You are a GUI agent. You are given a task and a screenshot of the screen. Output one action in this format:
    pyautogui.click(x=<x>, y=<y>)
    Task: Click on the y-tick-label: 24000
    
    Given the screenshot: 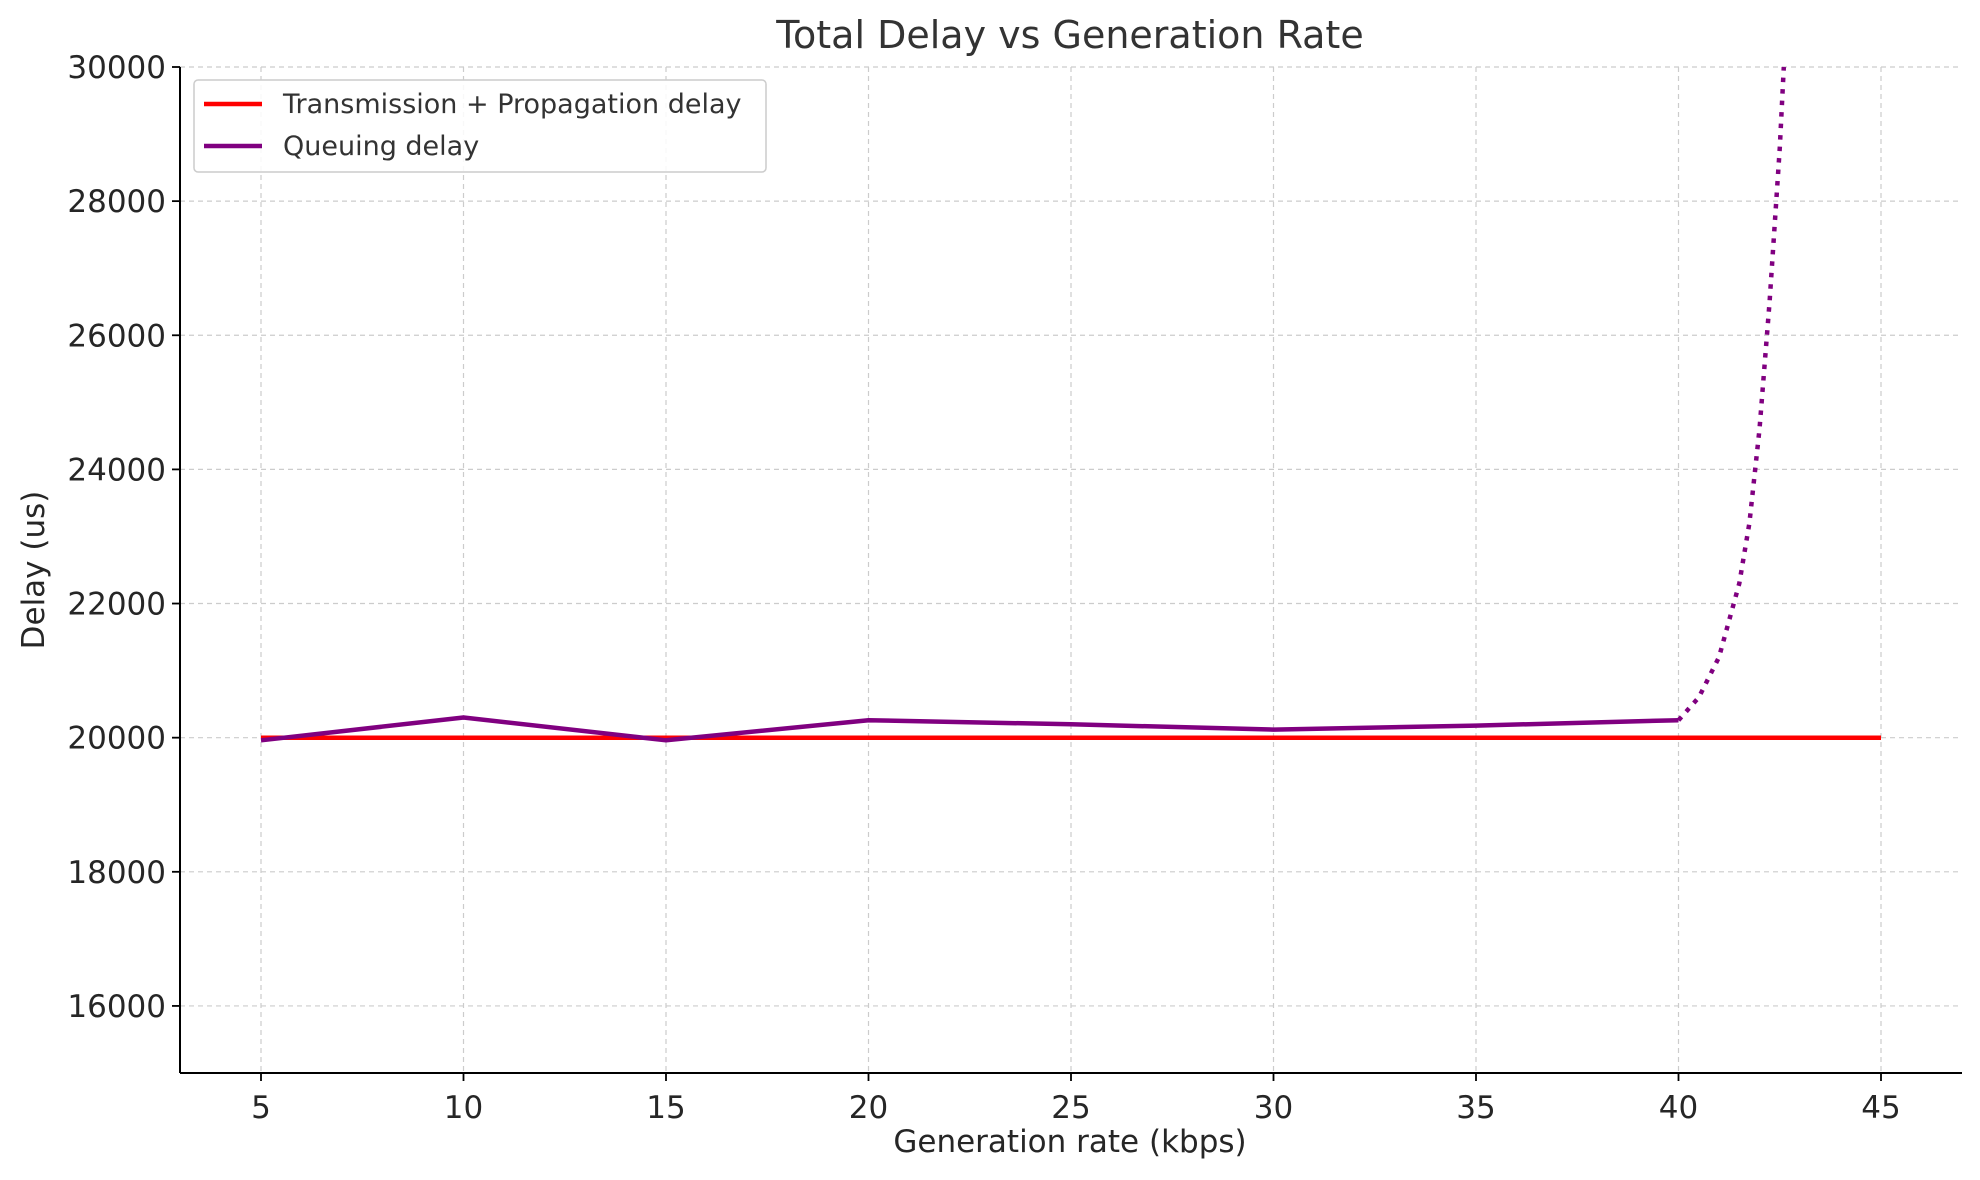 What is the action you would take?
    pyautogui.click(x=116, y=470)
    